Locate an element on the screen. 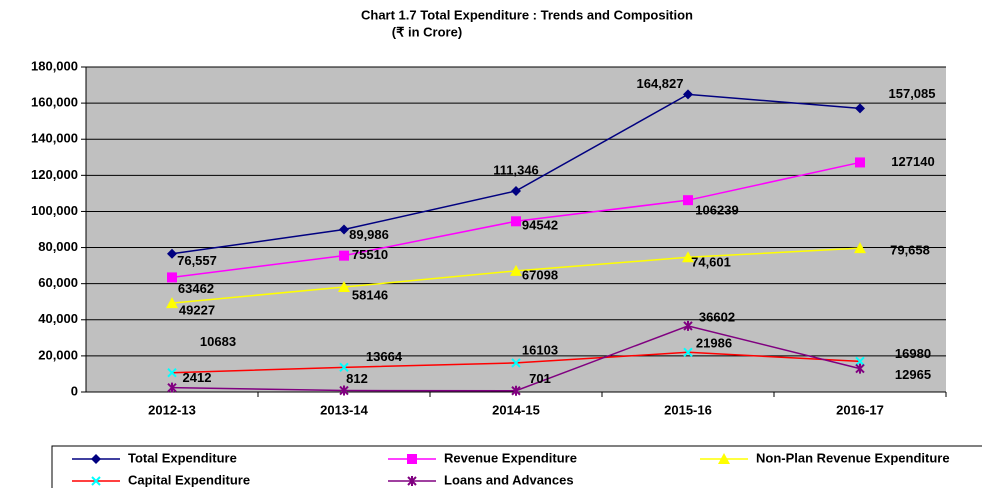  data-label: 16980 is located at coordinates (913, 353).